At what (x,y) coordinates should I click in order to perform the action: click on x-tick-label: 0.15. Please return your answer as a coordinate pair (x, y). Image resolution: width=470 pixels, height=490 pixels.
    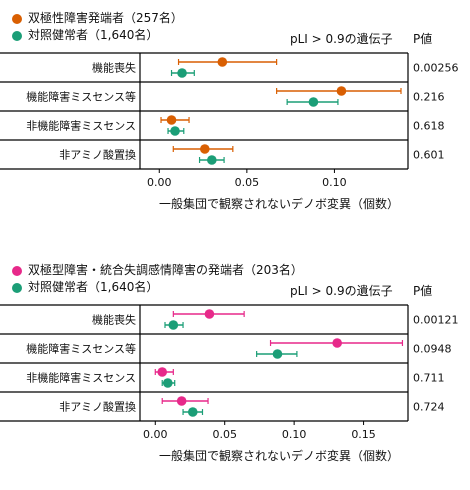
    Looking at the image, I should click on (363, 434).